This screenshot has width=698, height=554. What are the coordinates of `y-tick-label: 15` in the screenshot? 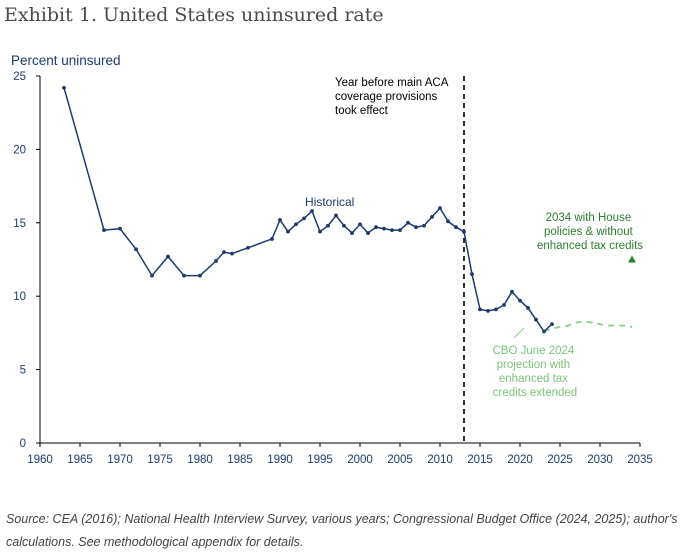 It's located at (19, 224).